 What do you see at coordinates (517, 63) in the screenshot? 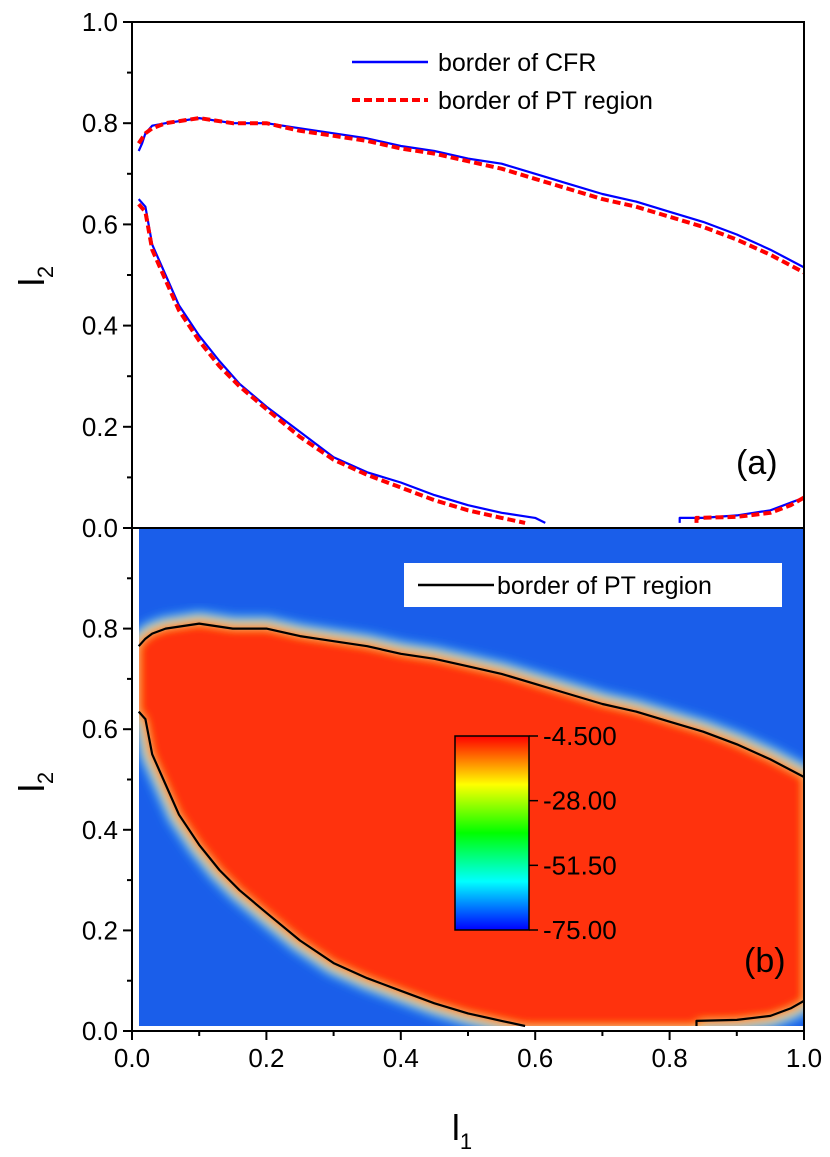
I see `legend-label-cfr: border of CFR` at bounding box center [517, 63].